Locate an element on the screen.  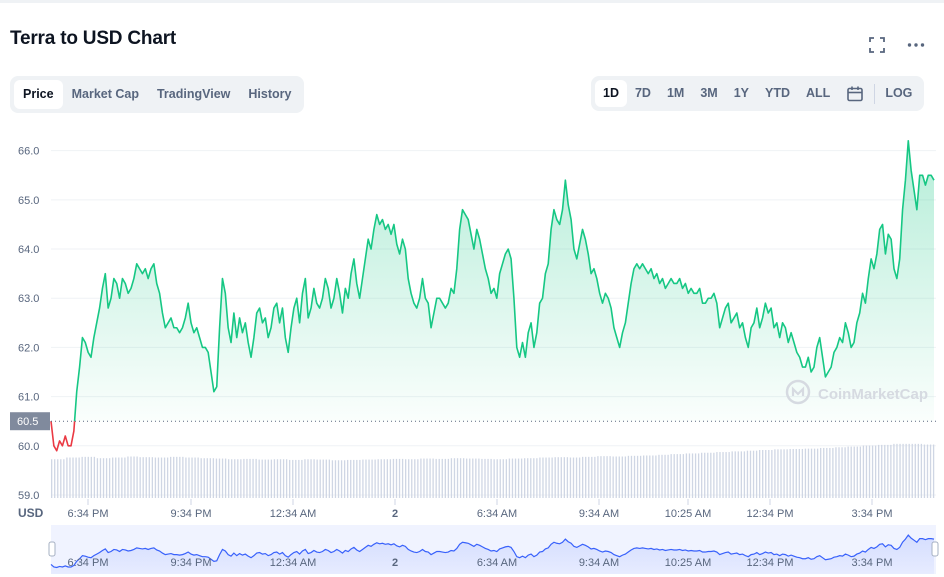
range-1d: 1D is located at coordinates (611, 93).